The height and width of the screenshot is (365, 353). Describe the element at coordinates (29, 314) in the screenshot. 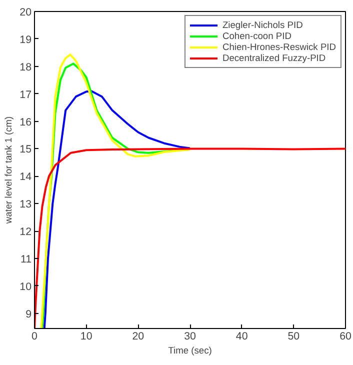

I see `y-tick-label: 9` at that location.